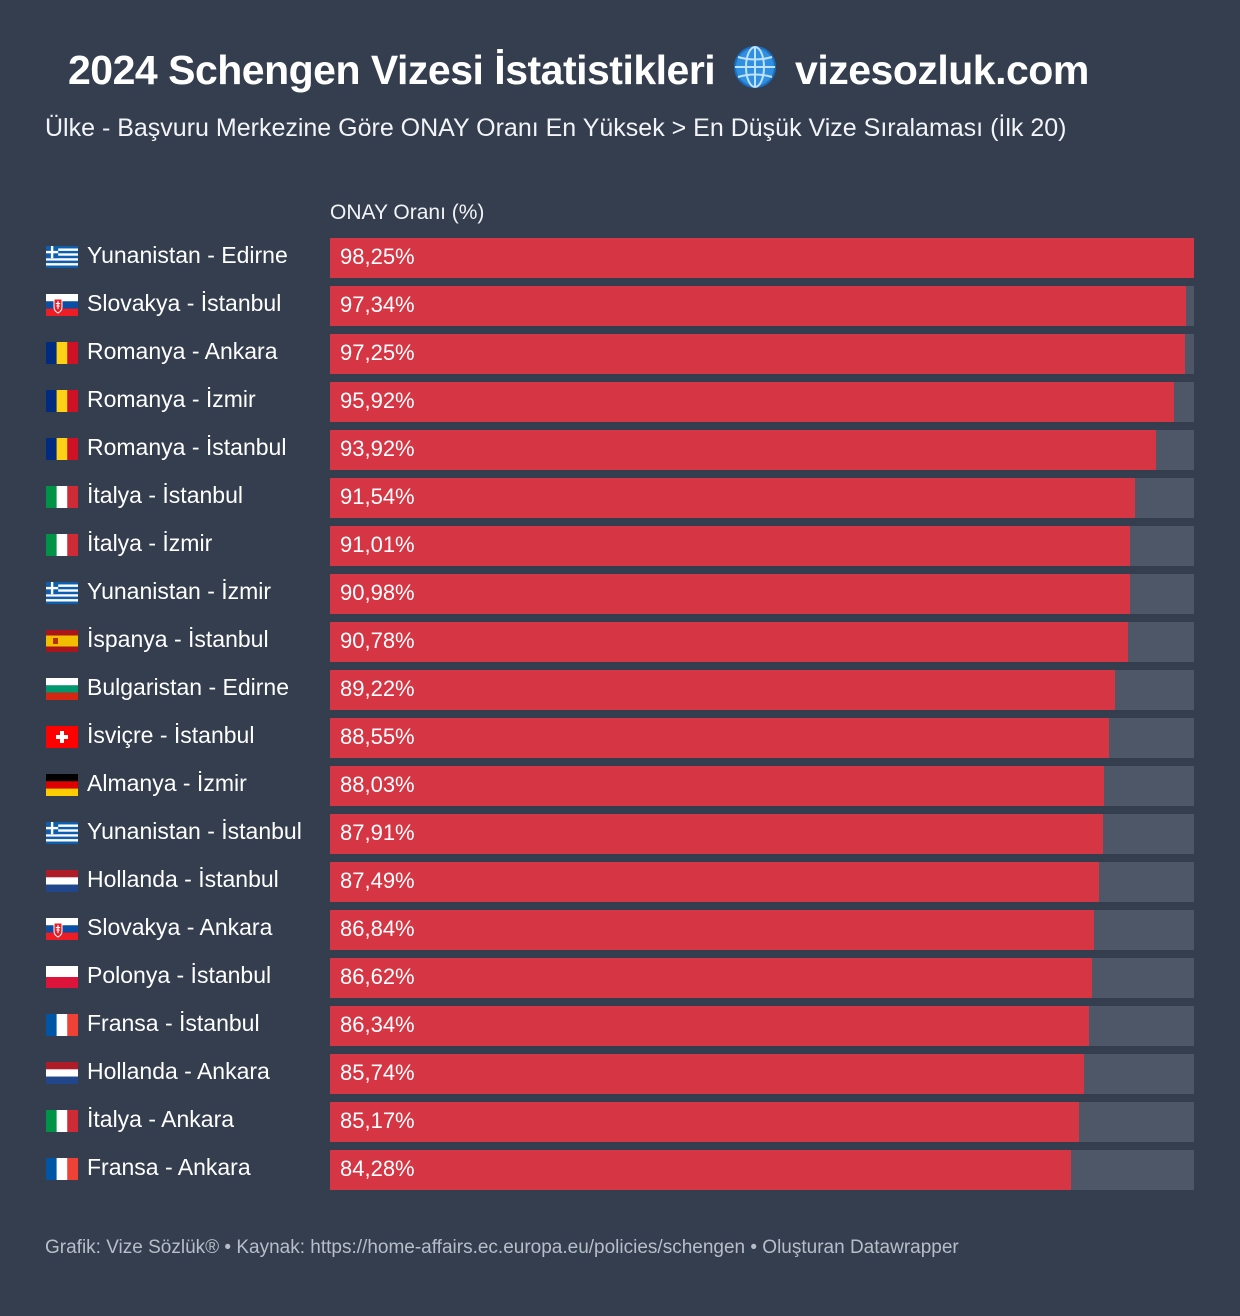  Describe the element at coordinates (377, 544) in the screenshot. I see `value-label: 91,01%` at that location.